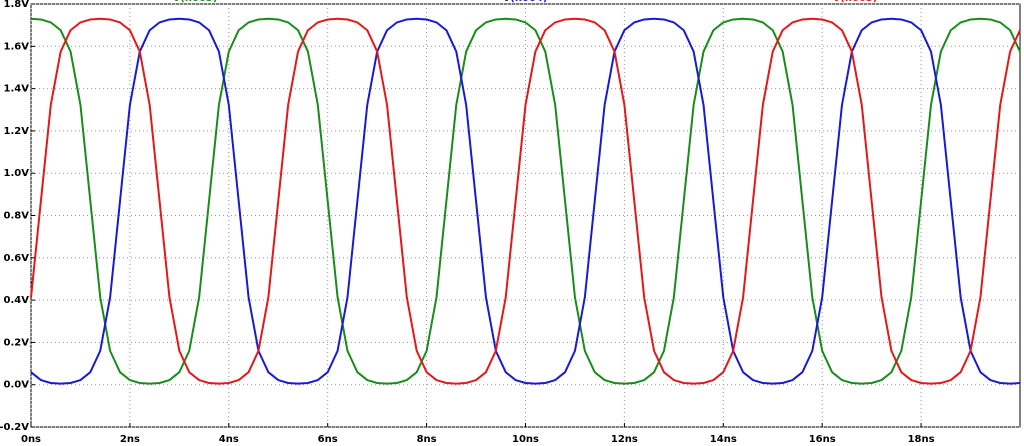  I want to click on x-tick-label: 6ns, so click(328, 439).